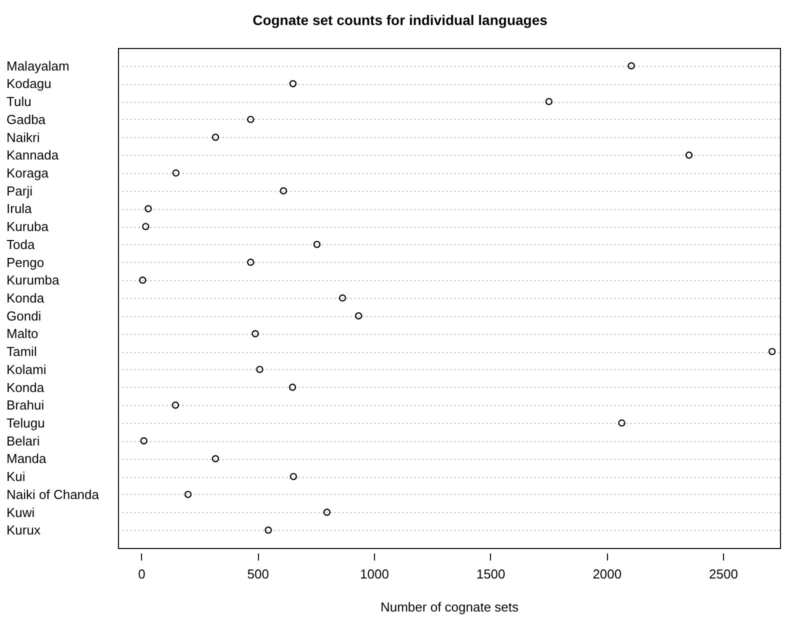 This screenshot has width=787, height=619. What do you see at coordinates (400, 20) in the screenshot?
I see `chart-title: Cognate set counts for individual languages` at bounding box center [400, 20].